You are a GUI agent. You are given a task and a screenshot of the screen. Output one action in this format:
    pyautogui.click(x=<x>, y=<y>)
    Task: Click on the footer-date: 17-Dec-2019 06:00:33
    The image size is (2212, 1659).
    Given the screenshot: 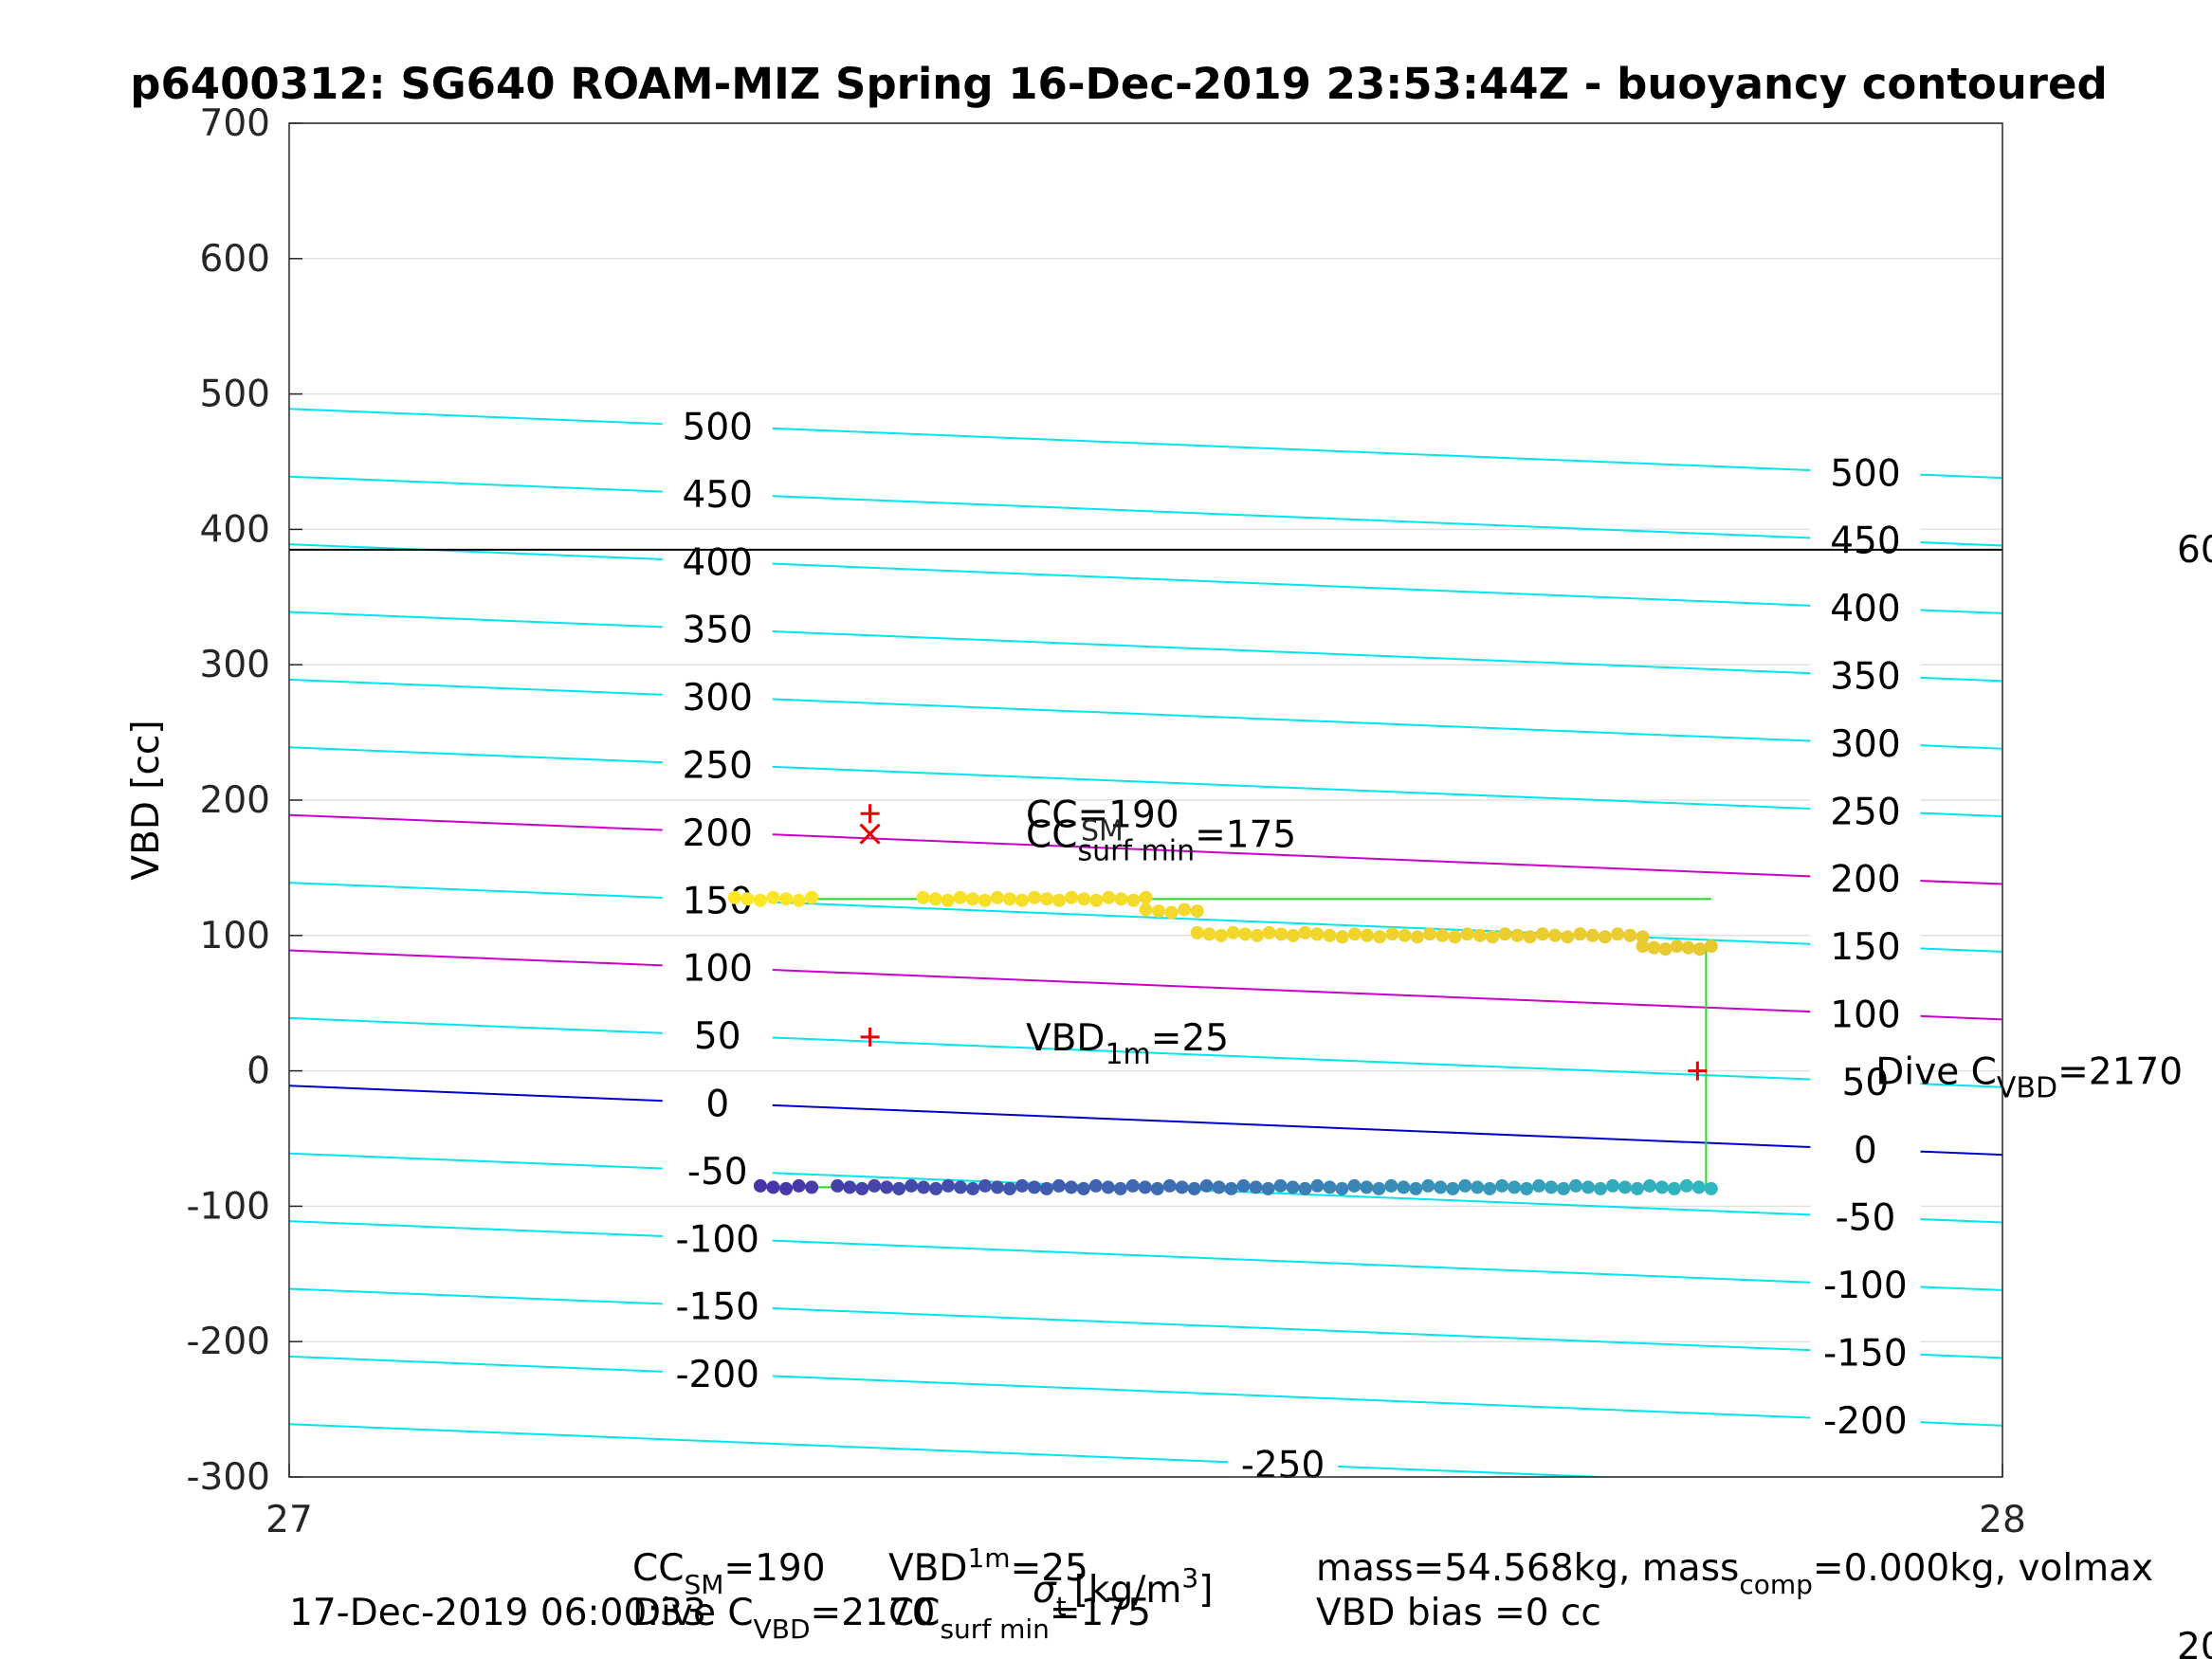 What is the action you would take?
    pyautogui.click(x=497, y=1613)
    